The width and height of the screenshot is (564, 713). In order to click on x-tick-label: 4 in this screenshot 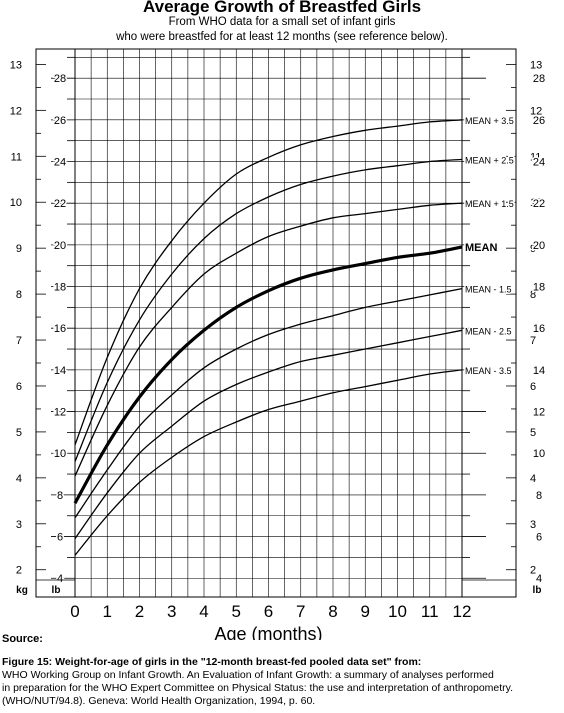, I will do `click(203, 611)`.